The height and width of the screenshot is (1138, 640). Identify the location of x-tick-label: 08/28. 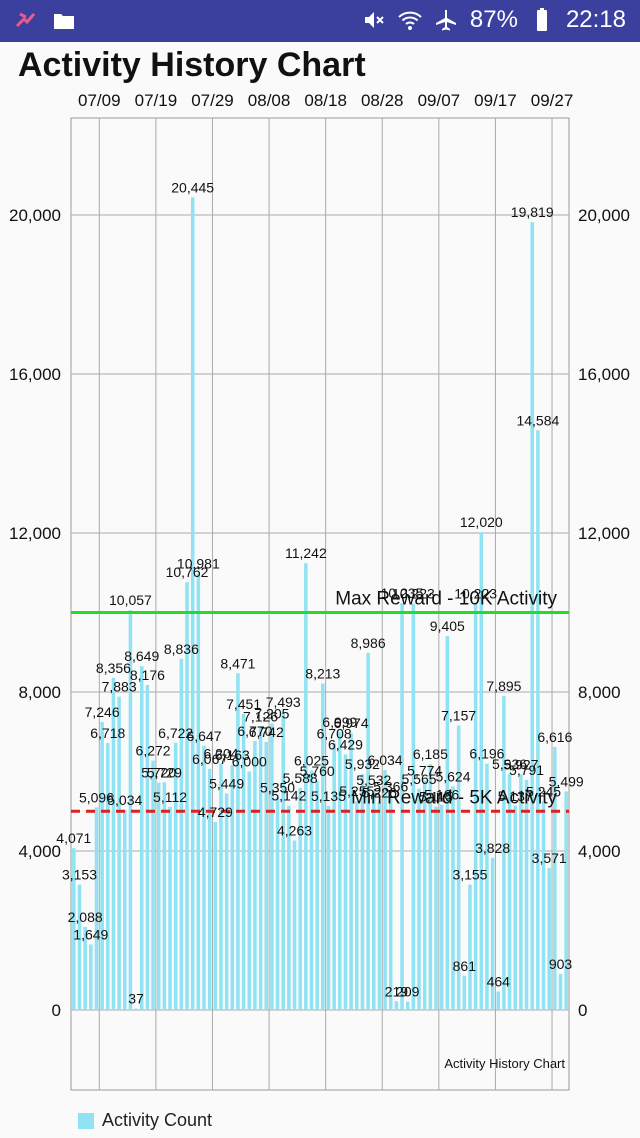
(382, 100).